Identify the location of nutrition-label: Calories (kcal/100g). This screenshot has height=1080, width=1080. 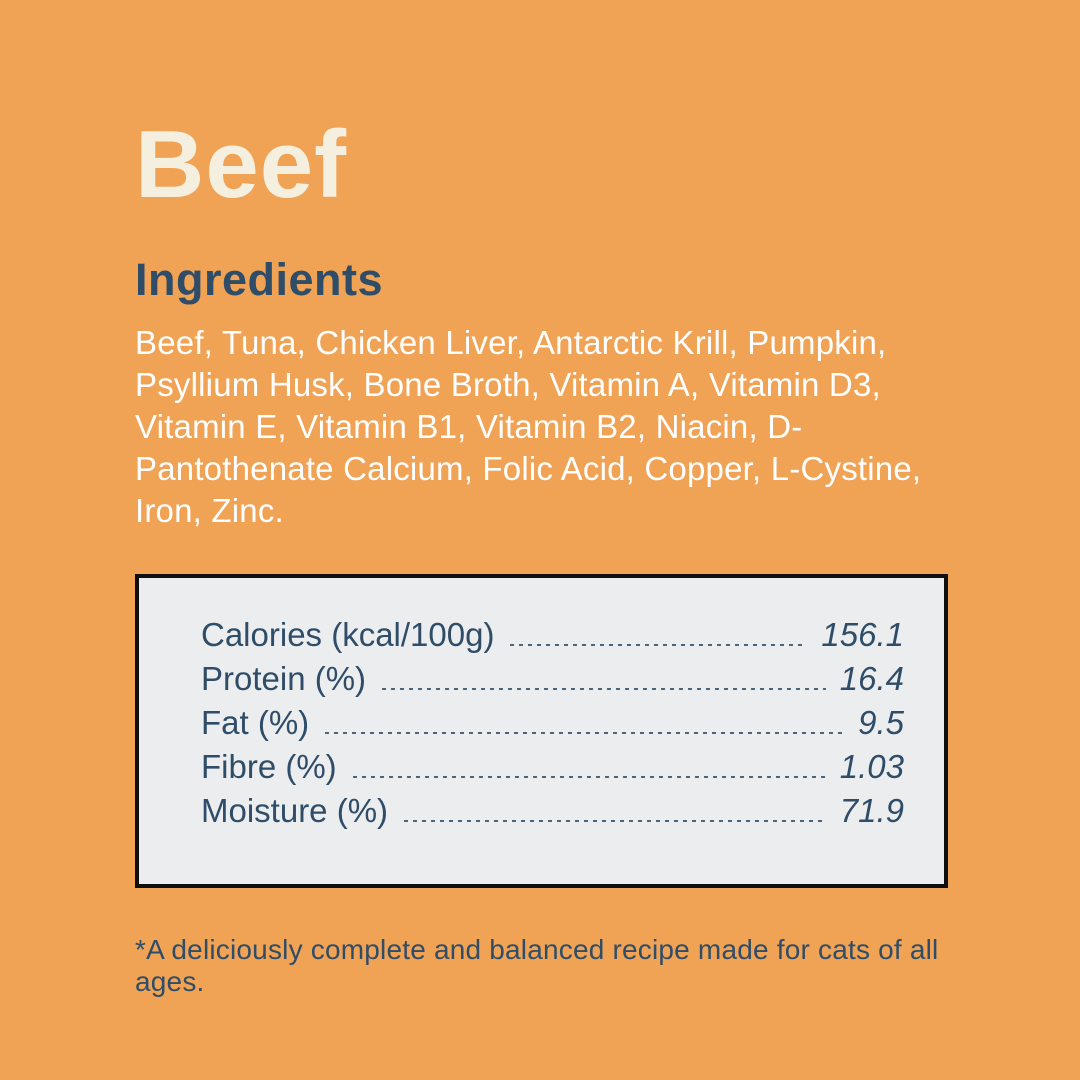
(348, 634).